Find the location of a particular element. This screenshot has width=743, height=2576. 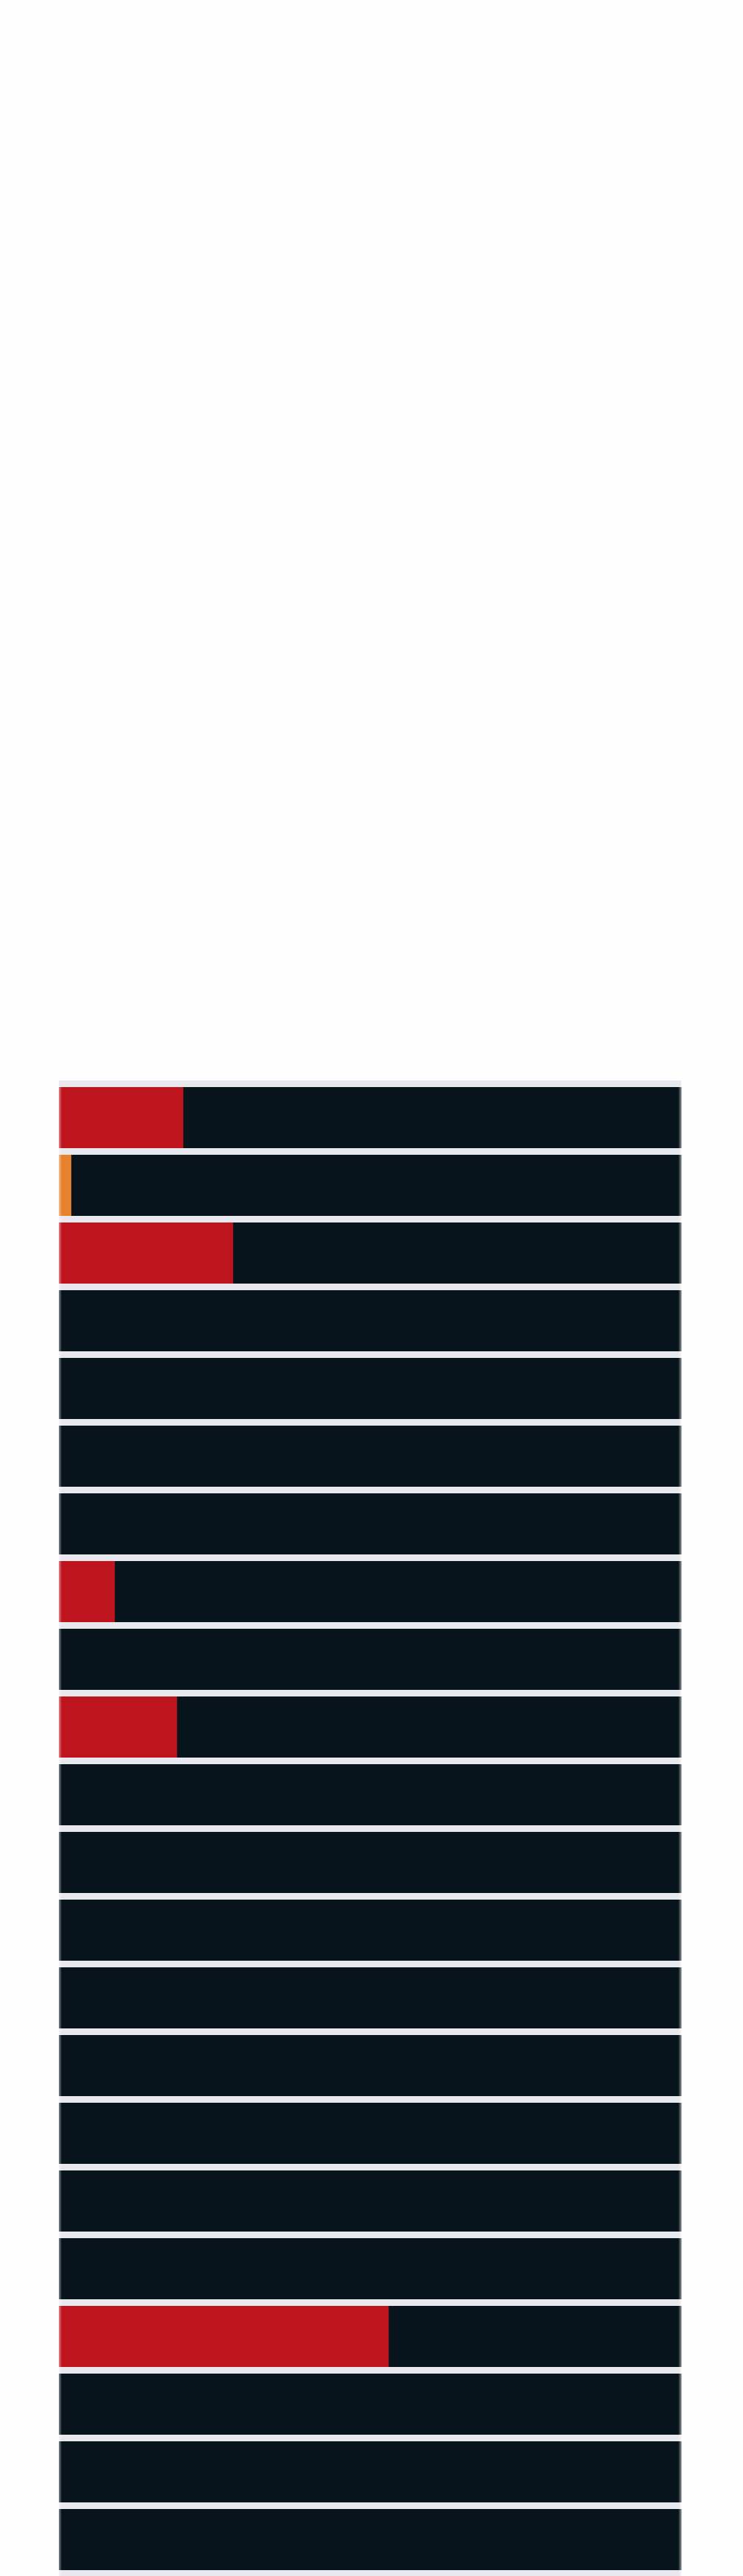

bar-segment-row8-series3 is located at coordinates (398, 1591).